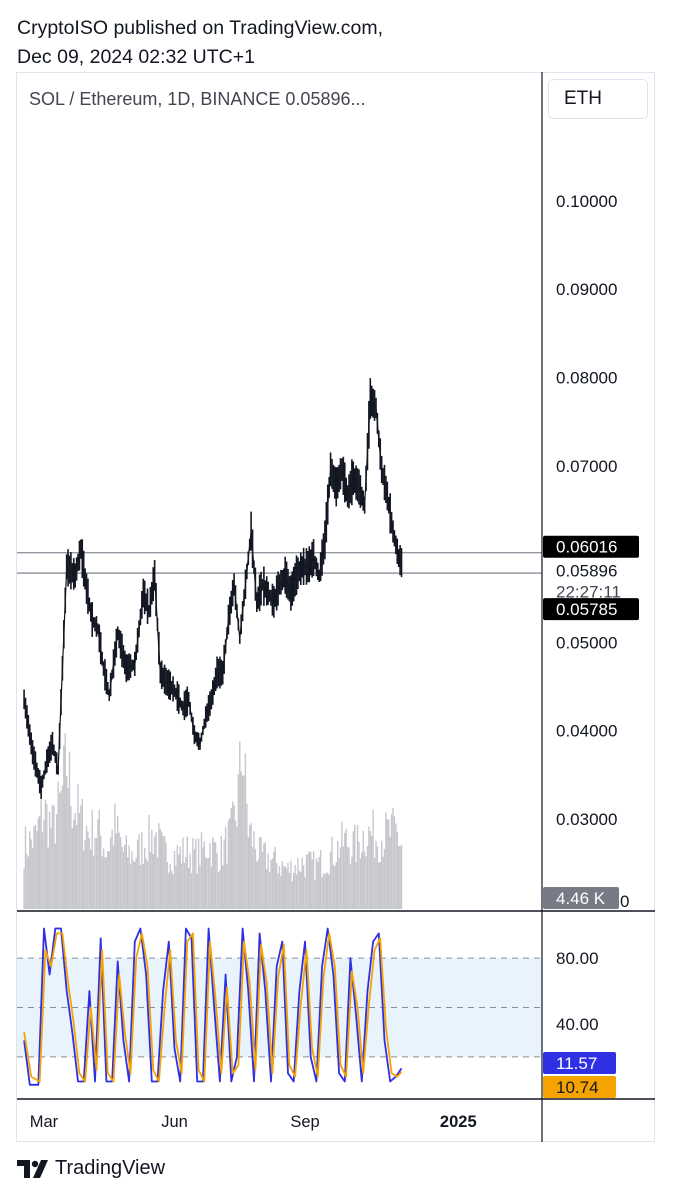 The width and height of the screenshot is (673, 1200). I want to click on price-axis-tick-label: 0.04000, so click(586, 731).